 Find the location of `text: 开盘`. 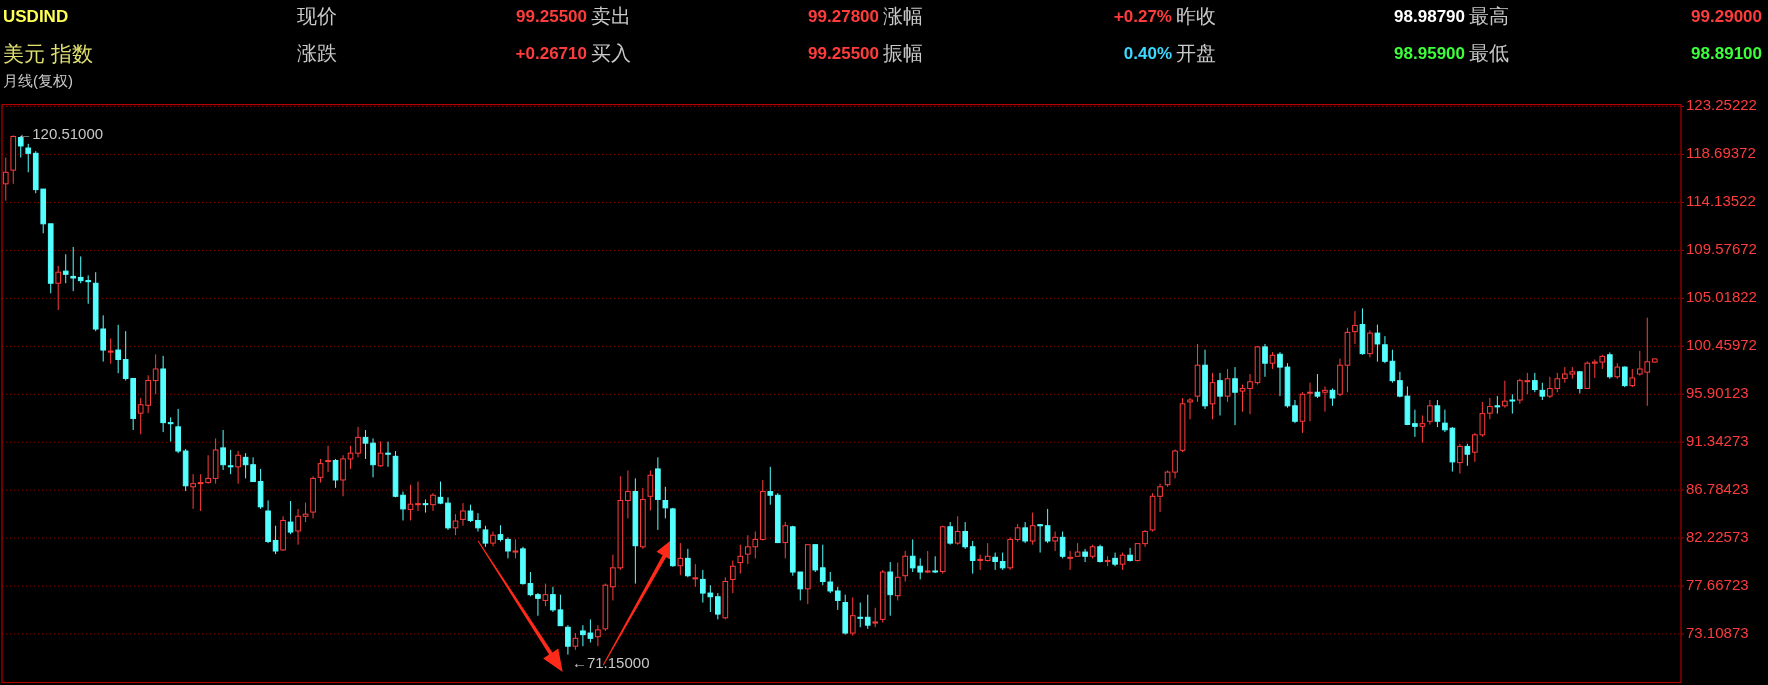

text: 开盘 is located at coordinates (1196, 53).